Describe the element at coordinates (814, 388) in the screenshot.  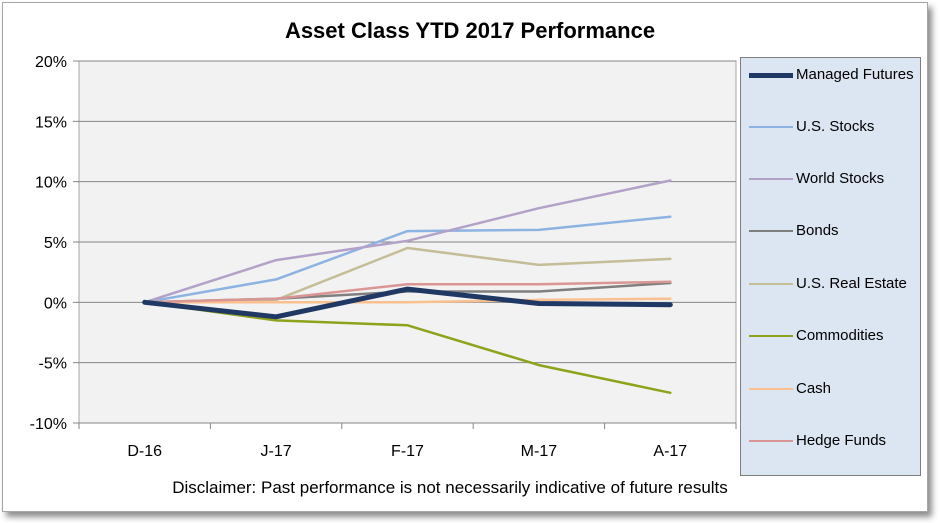
I see `legend-label: Cash` at that location.